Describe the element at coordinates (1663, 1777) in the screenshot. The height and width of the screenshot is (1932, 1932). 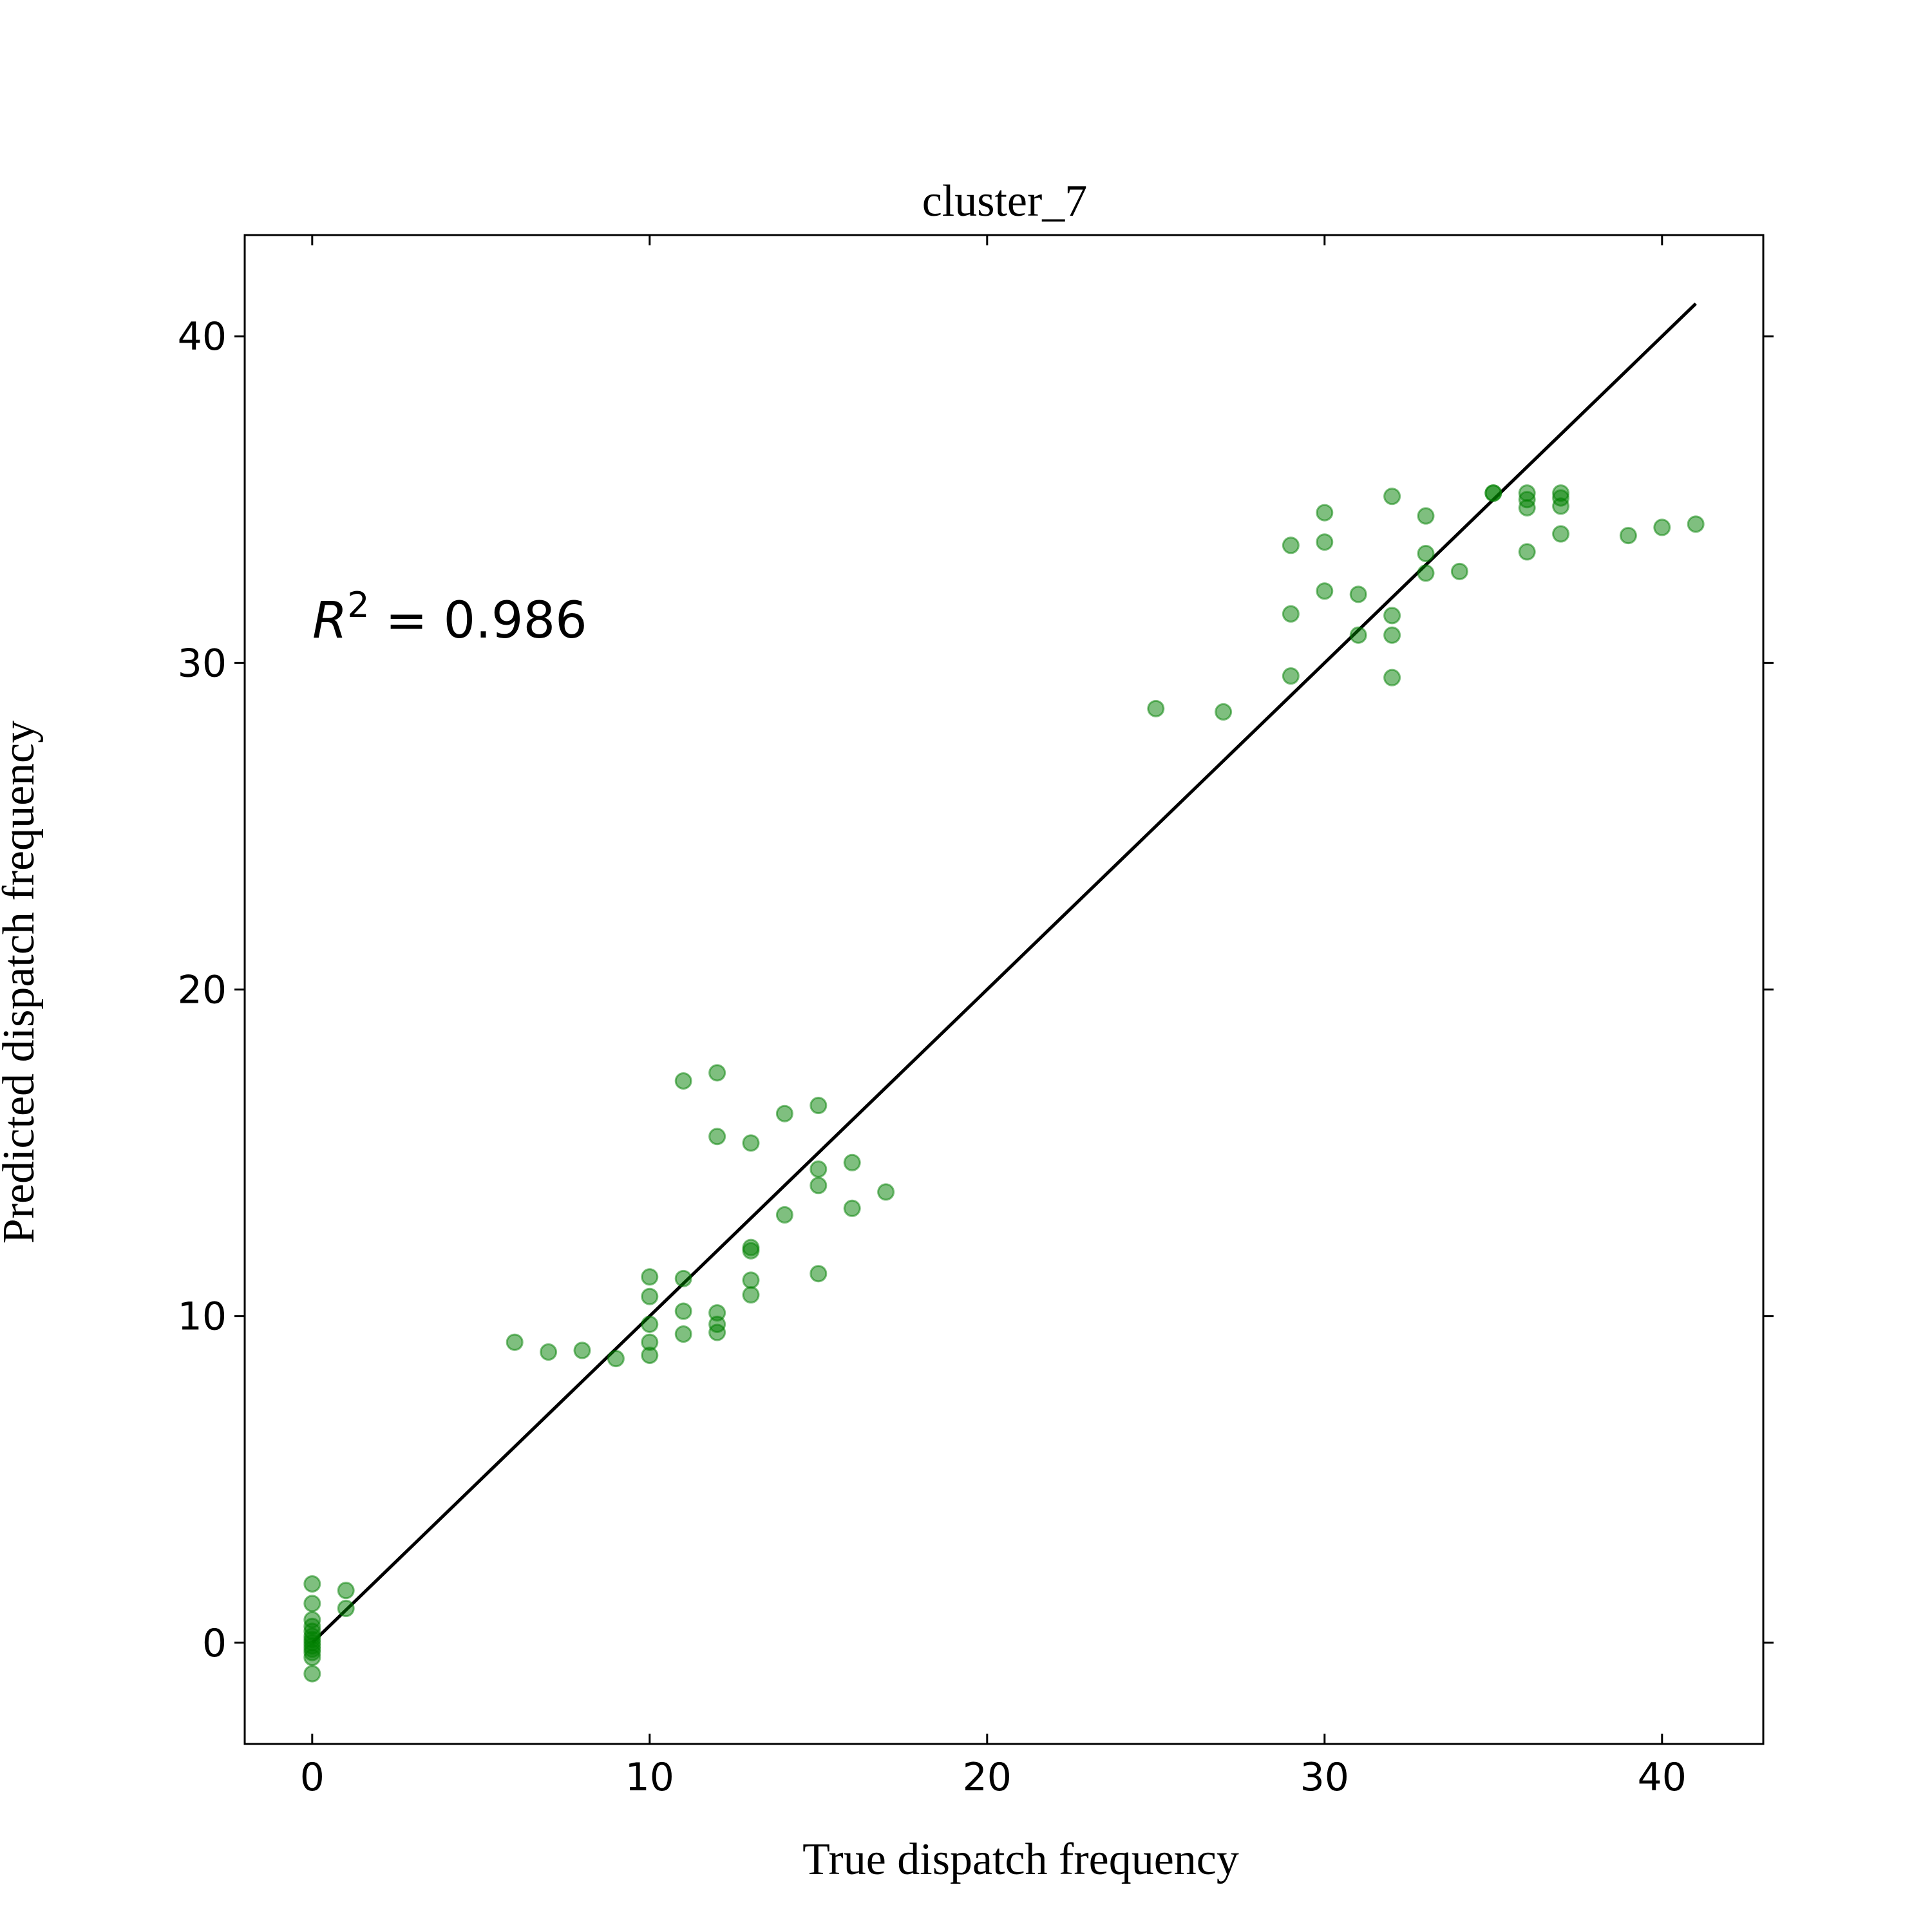
I see `x-tick-label: 40` at that location.